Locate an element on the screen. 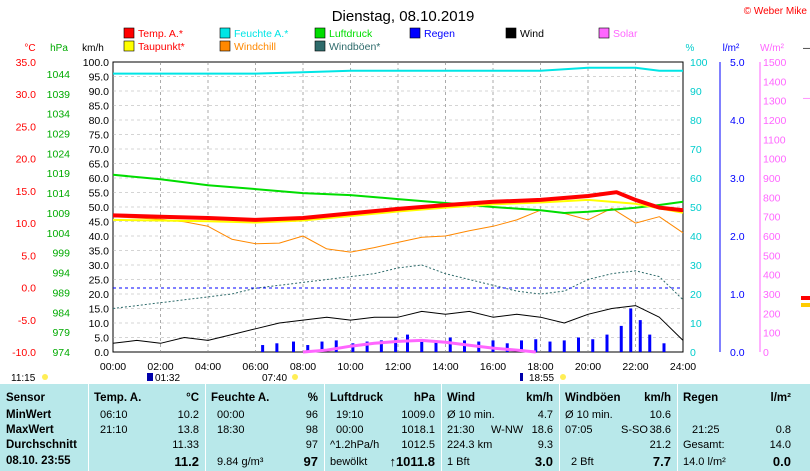  sunset-icon is located at coordinates (521, 377).